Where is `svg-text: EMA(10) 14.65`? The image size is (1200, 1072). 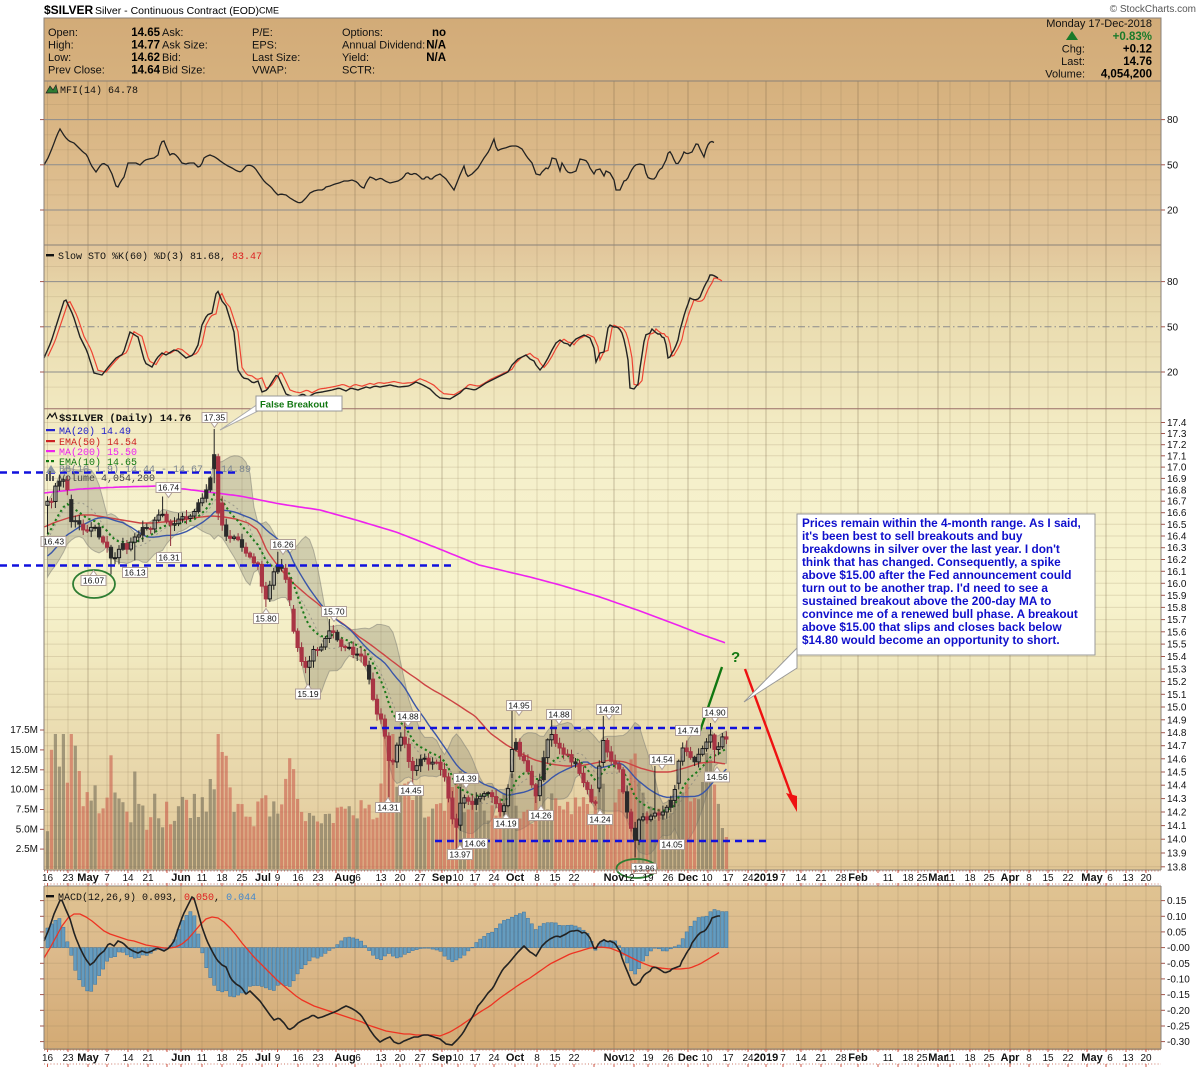
svg-text: EMA(10) 14.65 is located at coordinates (98, 463).